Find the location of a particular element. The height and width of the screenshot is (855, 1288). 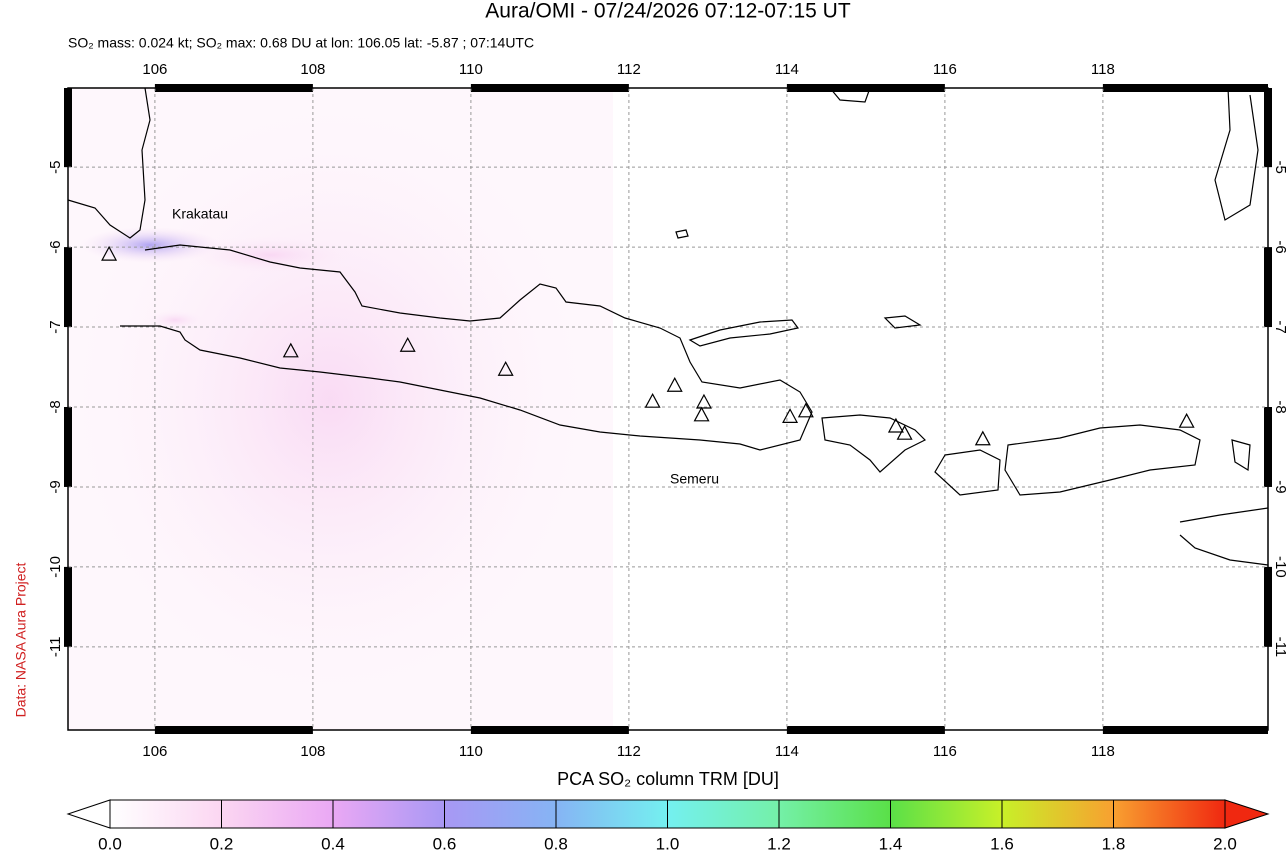

colorbar-tick-label: 1.4 is located at coordinates (891, 843).